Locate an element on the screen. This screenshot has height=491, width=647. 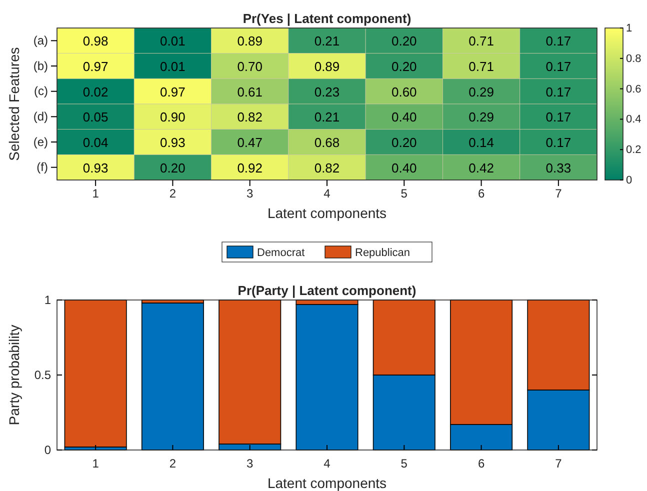
y-tick-label: 0.5 is located at coordinates (43, 375).